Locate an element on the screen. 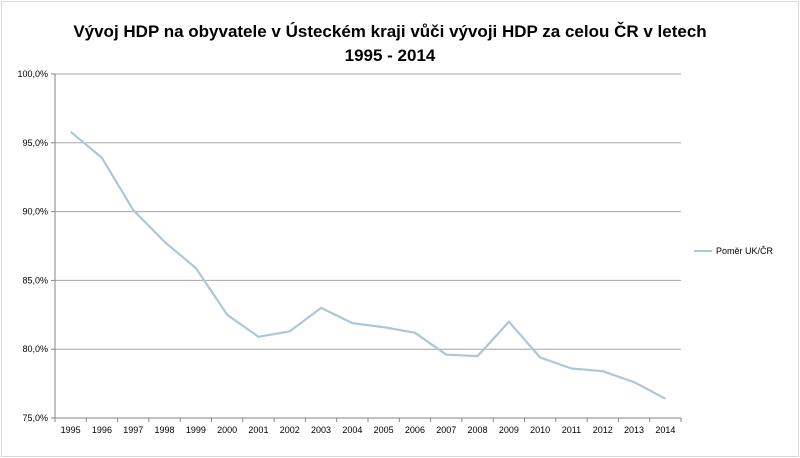 This screenshot has width=800, height=458. x-tick-label: 2008 is located at coordinates (478, 430).